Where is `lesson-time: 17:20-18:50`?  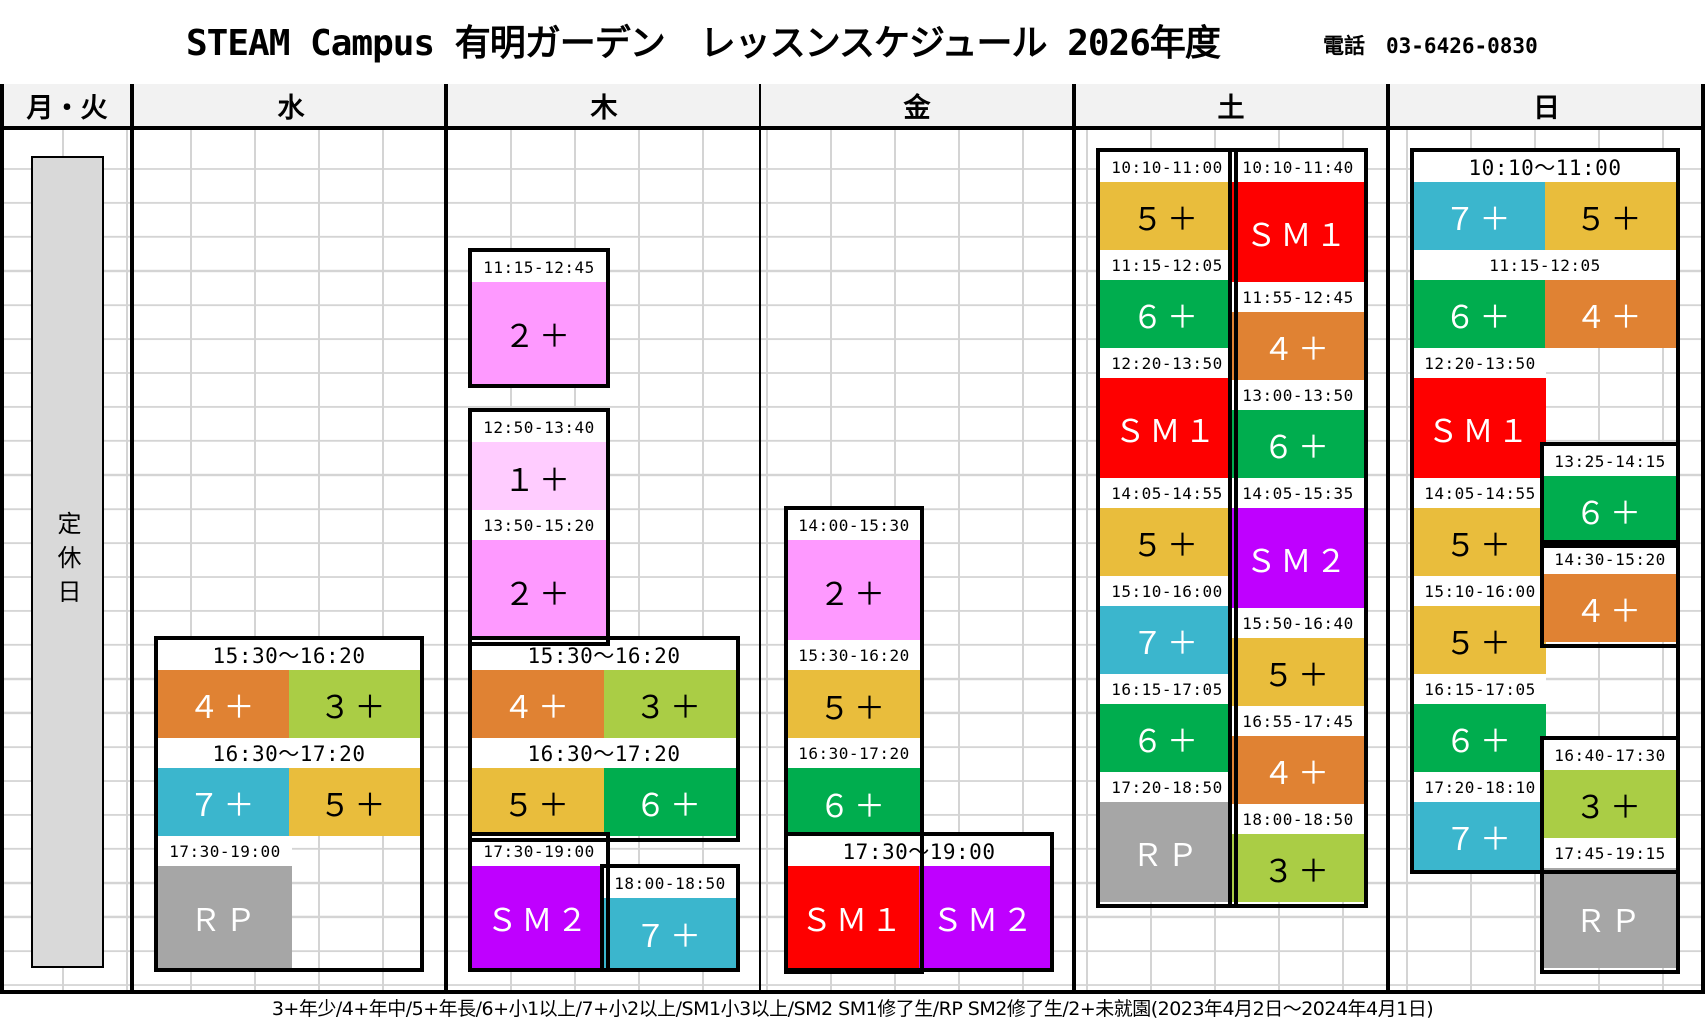 lesson-time: 17:20-18:50 is located at coordinates (1167, 787).